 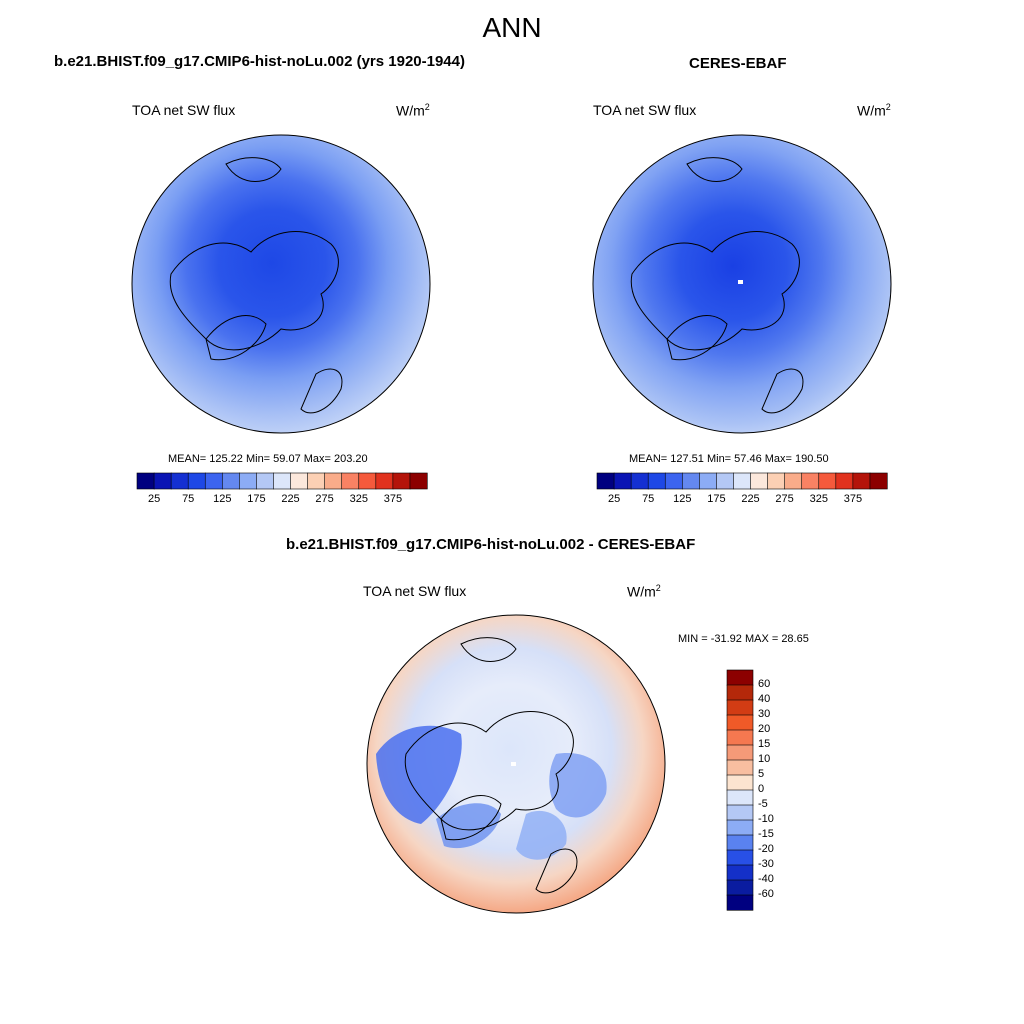 I want to click on panel-2-units-label: W/m2, so click(x=874, y=110).